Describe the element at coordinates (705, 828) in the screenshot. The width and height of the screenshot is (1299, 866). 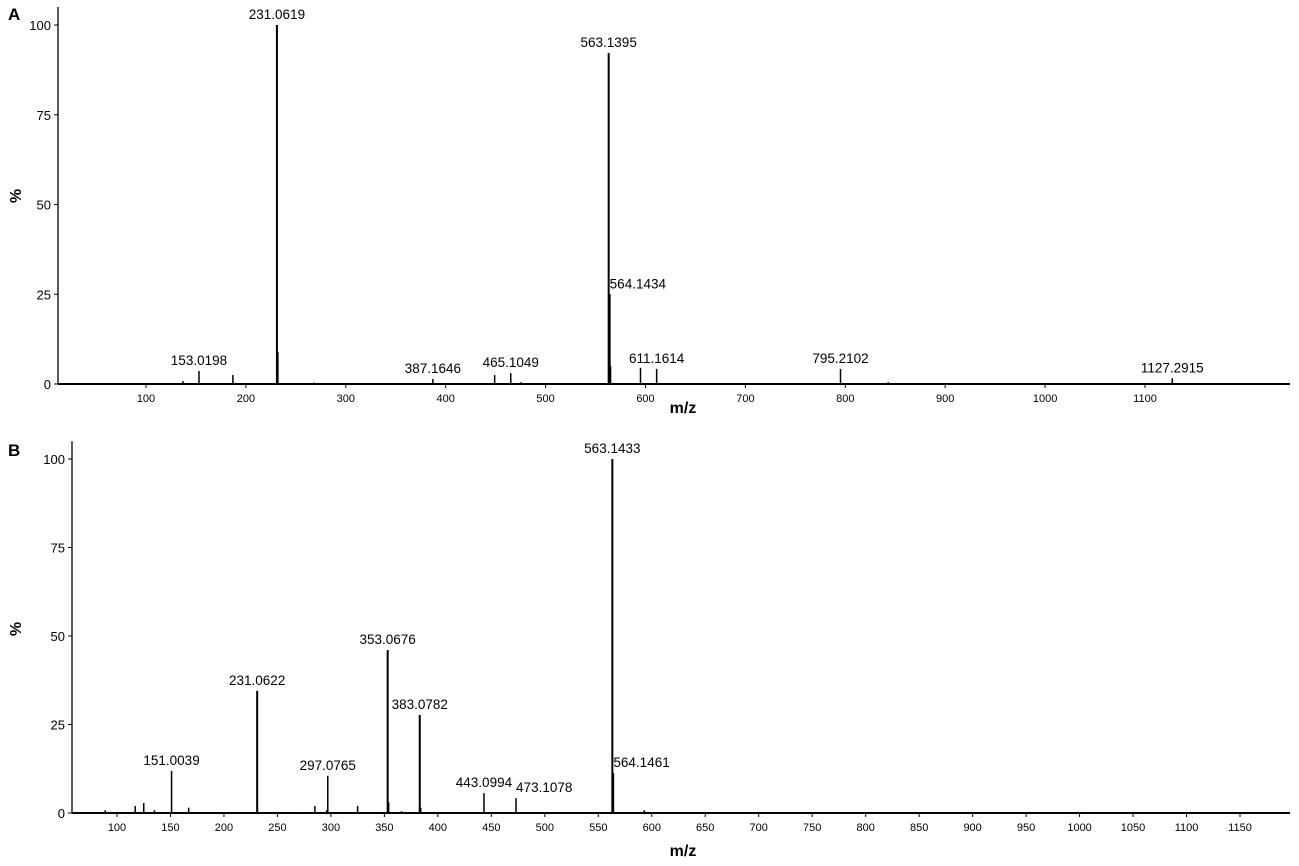
I see `x-tick-label: 650` at that location.